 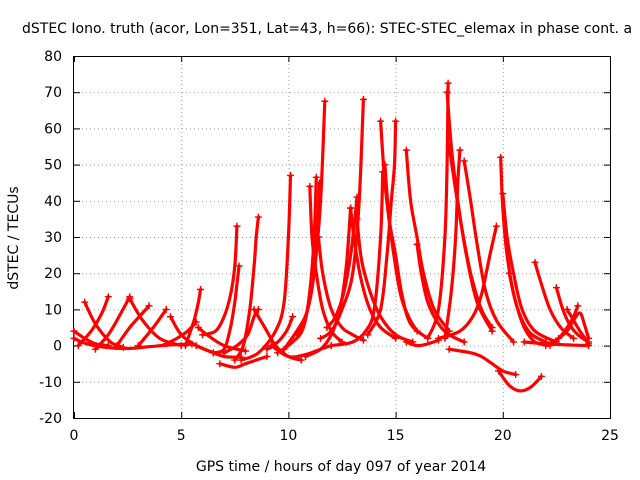 What do you see at coordinates (288, 436) in the screenshot?
I see `x-tick-label: 10` at bounding box center [288, 436].